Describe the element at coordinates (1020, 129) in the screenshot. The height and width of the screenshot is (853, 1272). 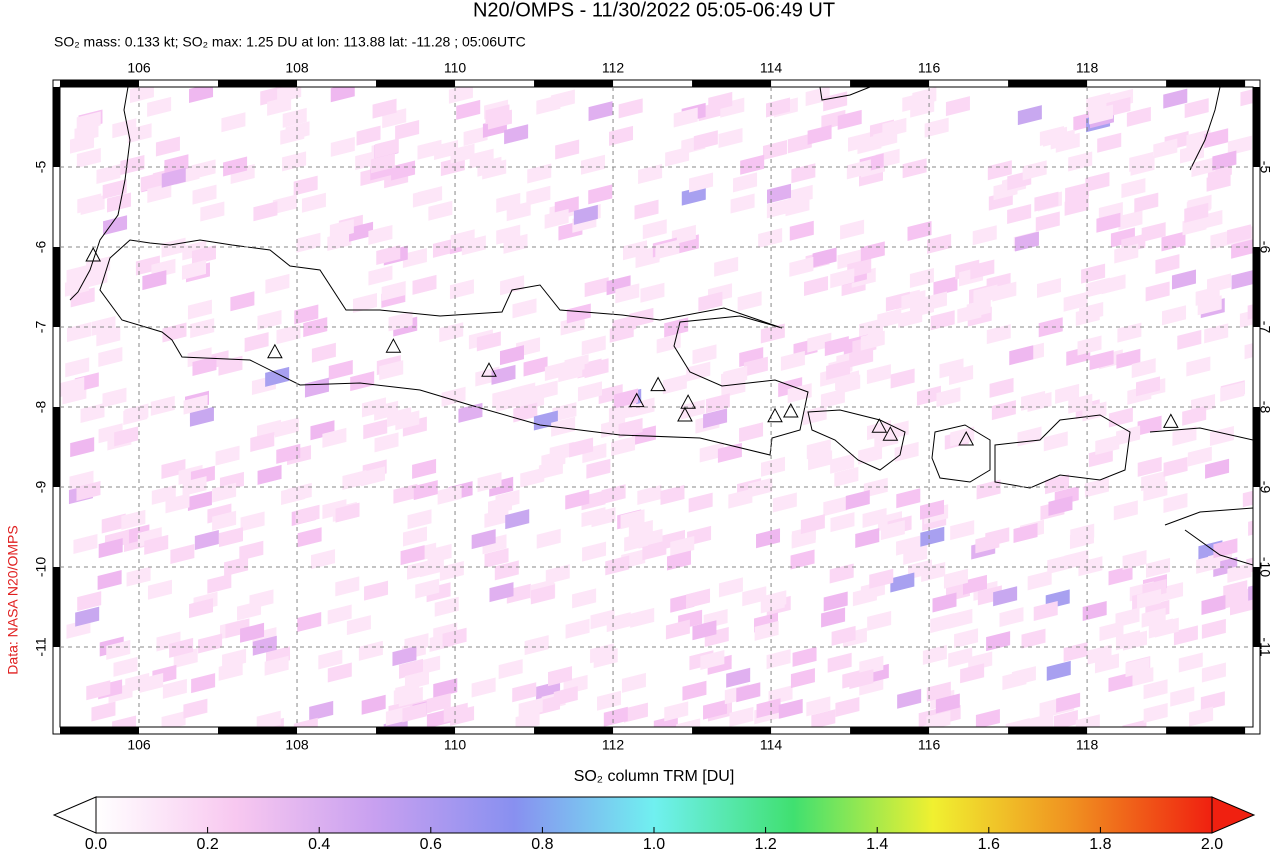
I see `kalimantan-coast` at that location.